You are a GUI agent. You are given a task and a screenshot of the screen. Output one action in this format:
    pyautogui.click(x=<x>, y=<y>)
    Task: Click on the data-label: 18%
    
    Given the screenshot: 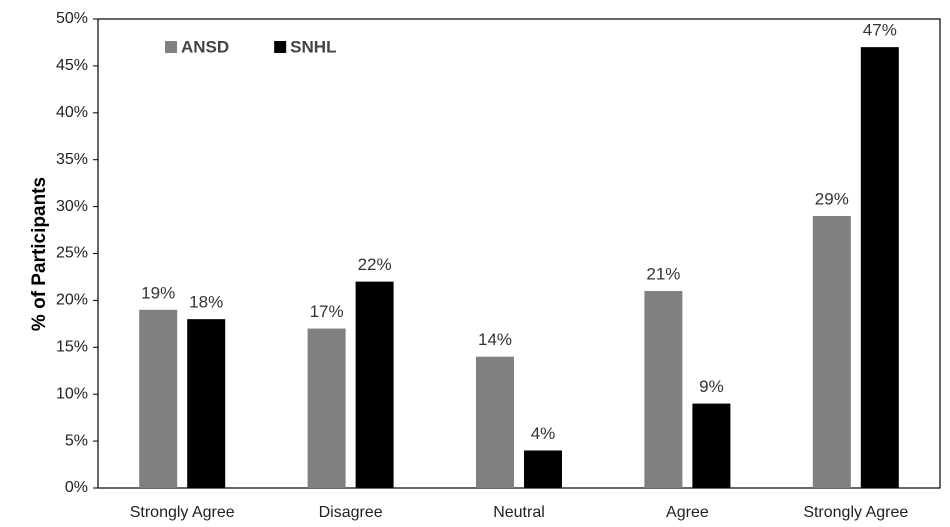 What is the action you would take?
    pyautogui.click(x=206, y=302)
    